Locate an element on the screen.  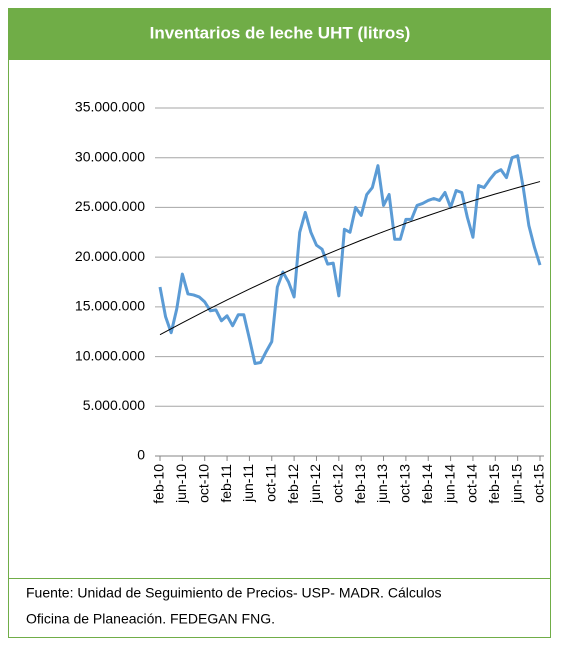
y-tick-label: 25.000.000 is located at coordinates (110, 206).